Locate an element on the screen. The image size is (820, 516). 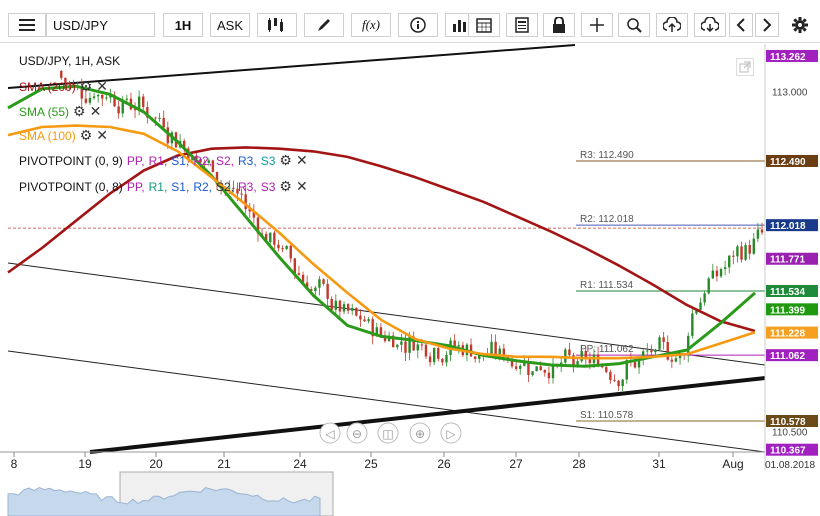
function-button: f(x) is located at coordinates (371, 25).